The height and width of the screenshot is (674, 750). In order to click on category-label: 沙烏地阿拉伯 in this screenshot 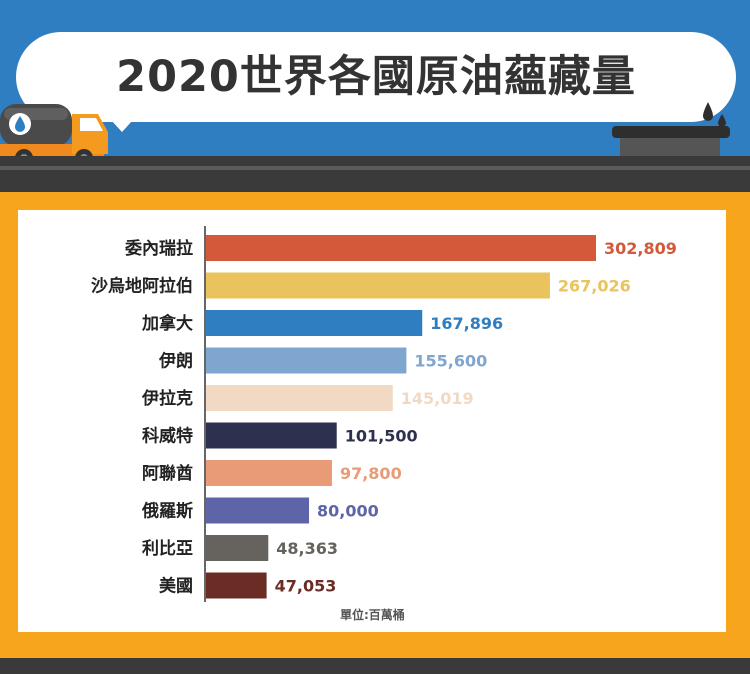, I will do `click(142, 286)`.